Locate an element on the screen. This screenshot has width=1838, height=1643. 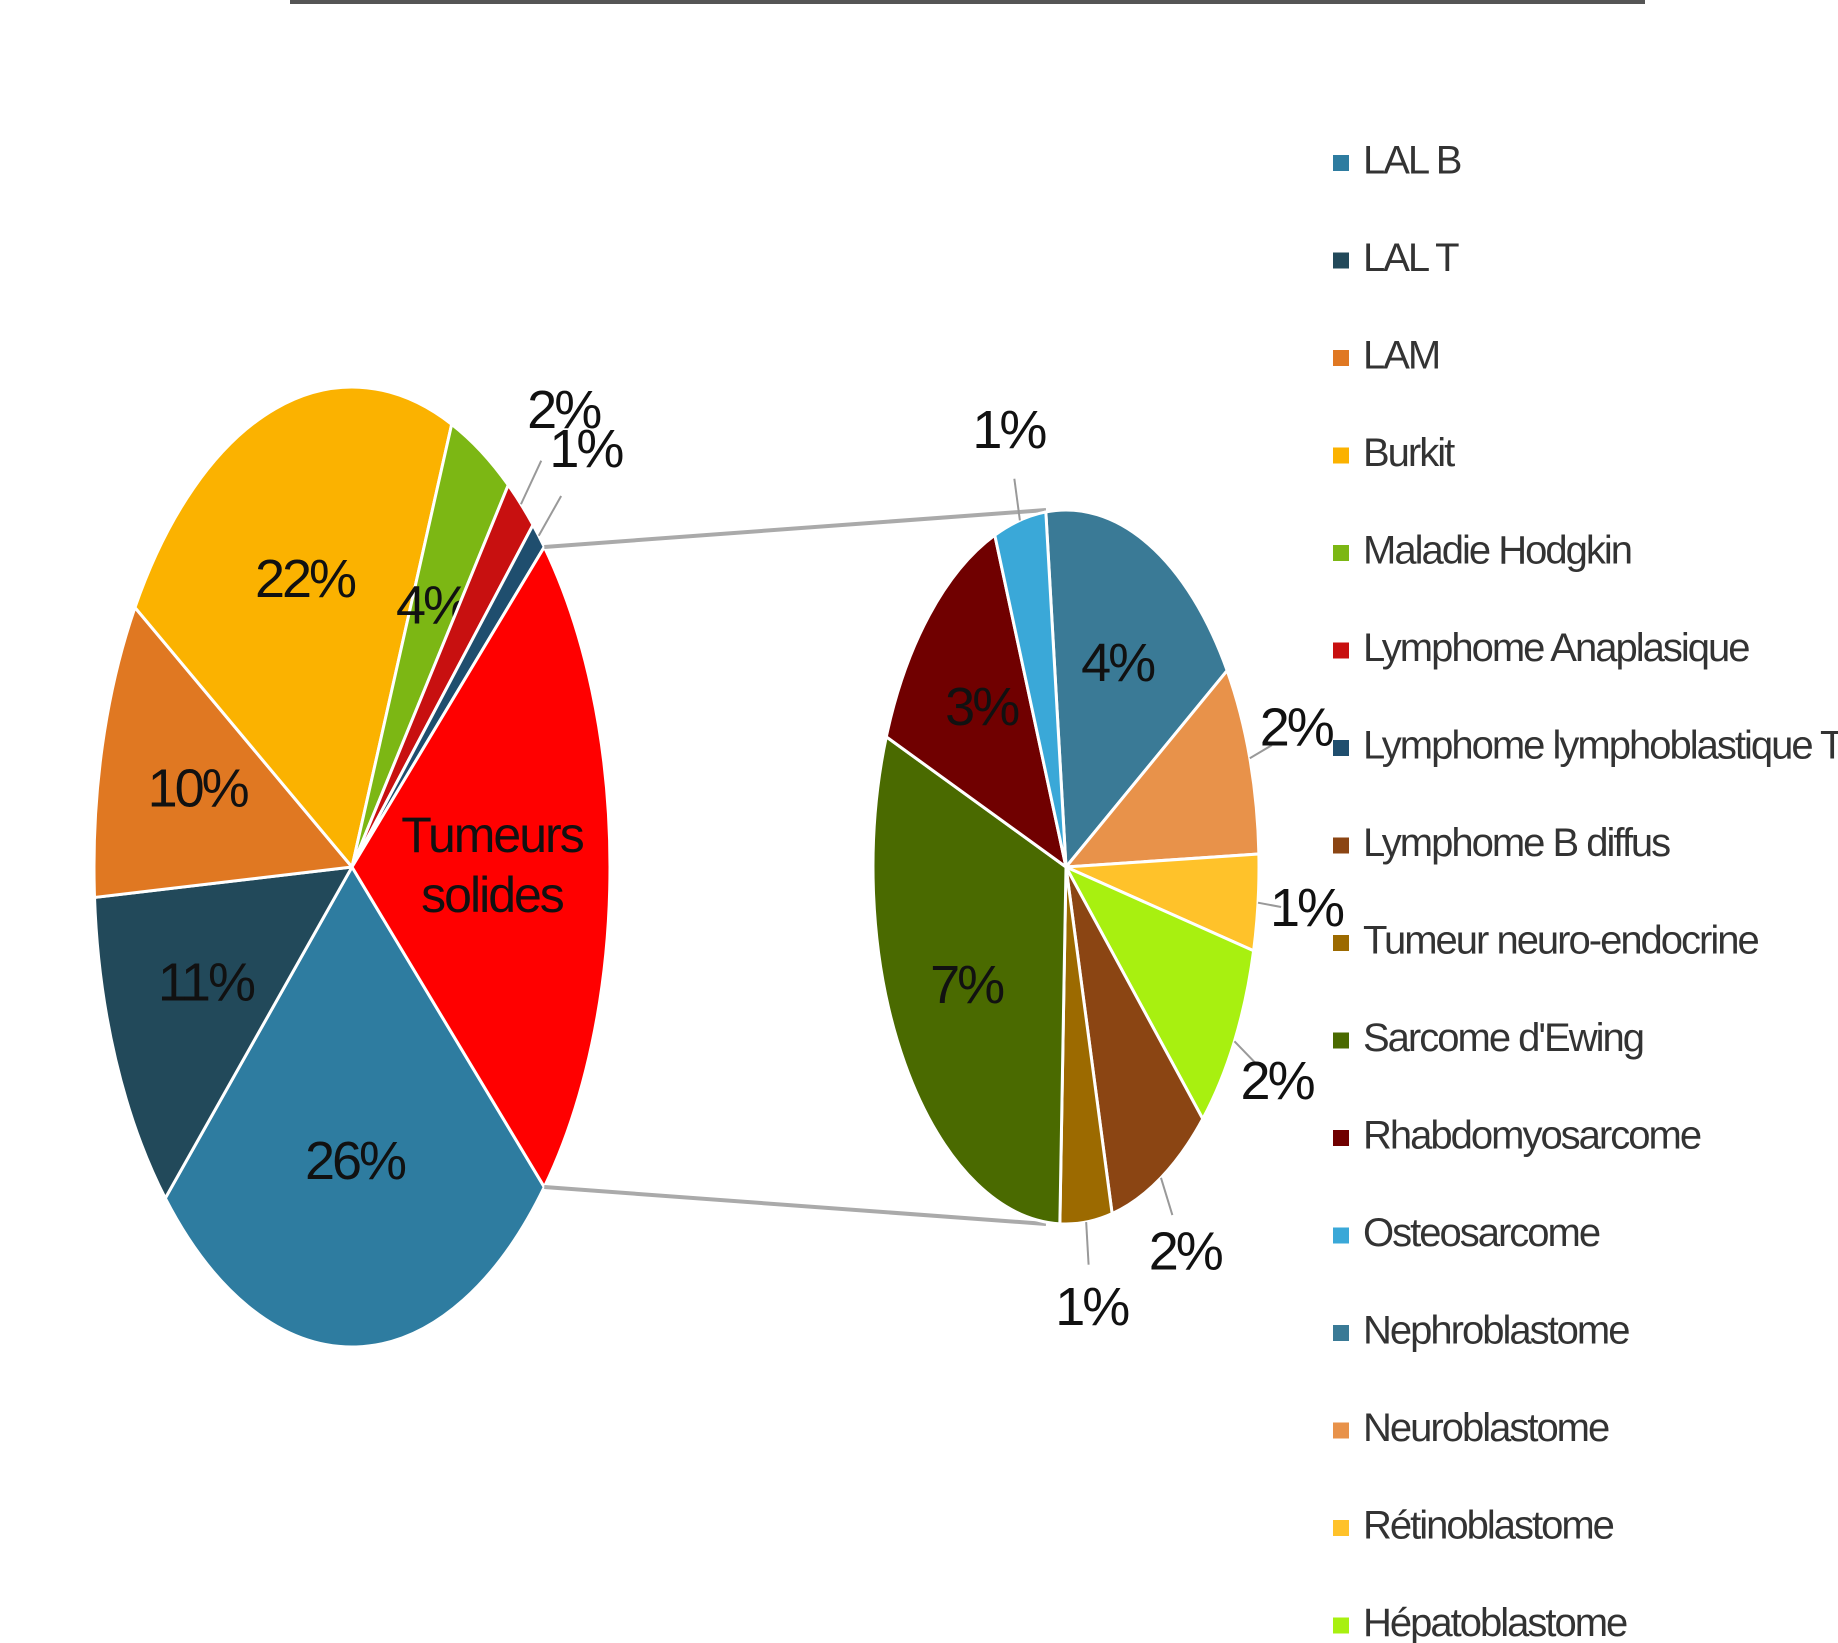
pie-slice-other is located at coordinates (481, 867).